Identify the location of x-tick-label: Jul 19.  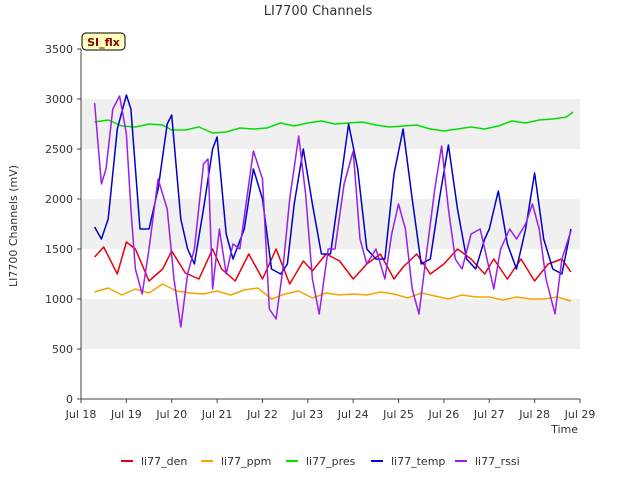
(126, 414).